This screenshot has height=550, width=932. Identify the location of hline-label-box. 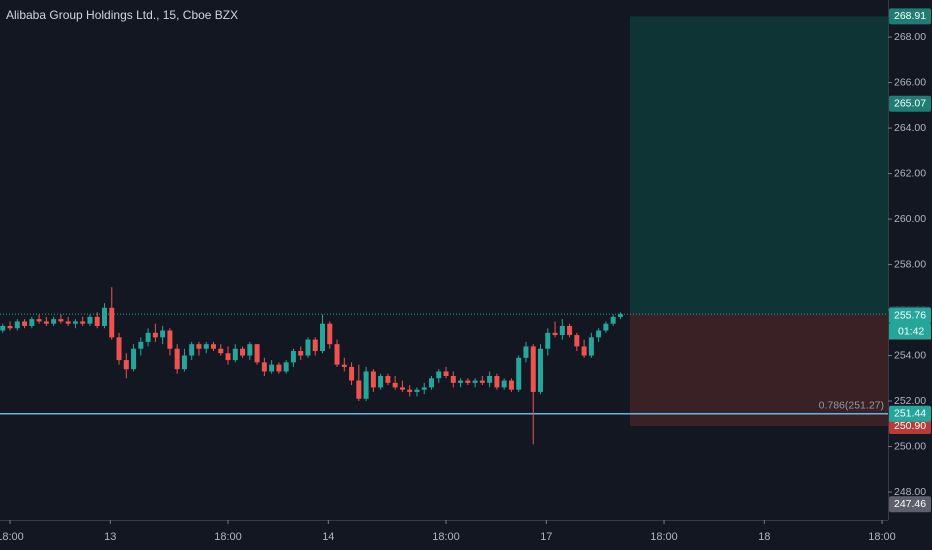
(910, 413).